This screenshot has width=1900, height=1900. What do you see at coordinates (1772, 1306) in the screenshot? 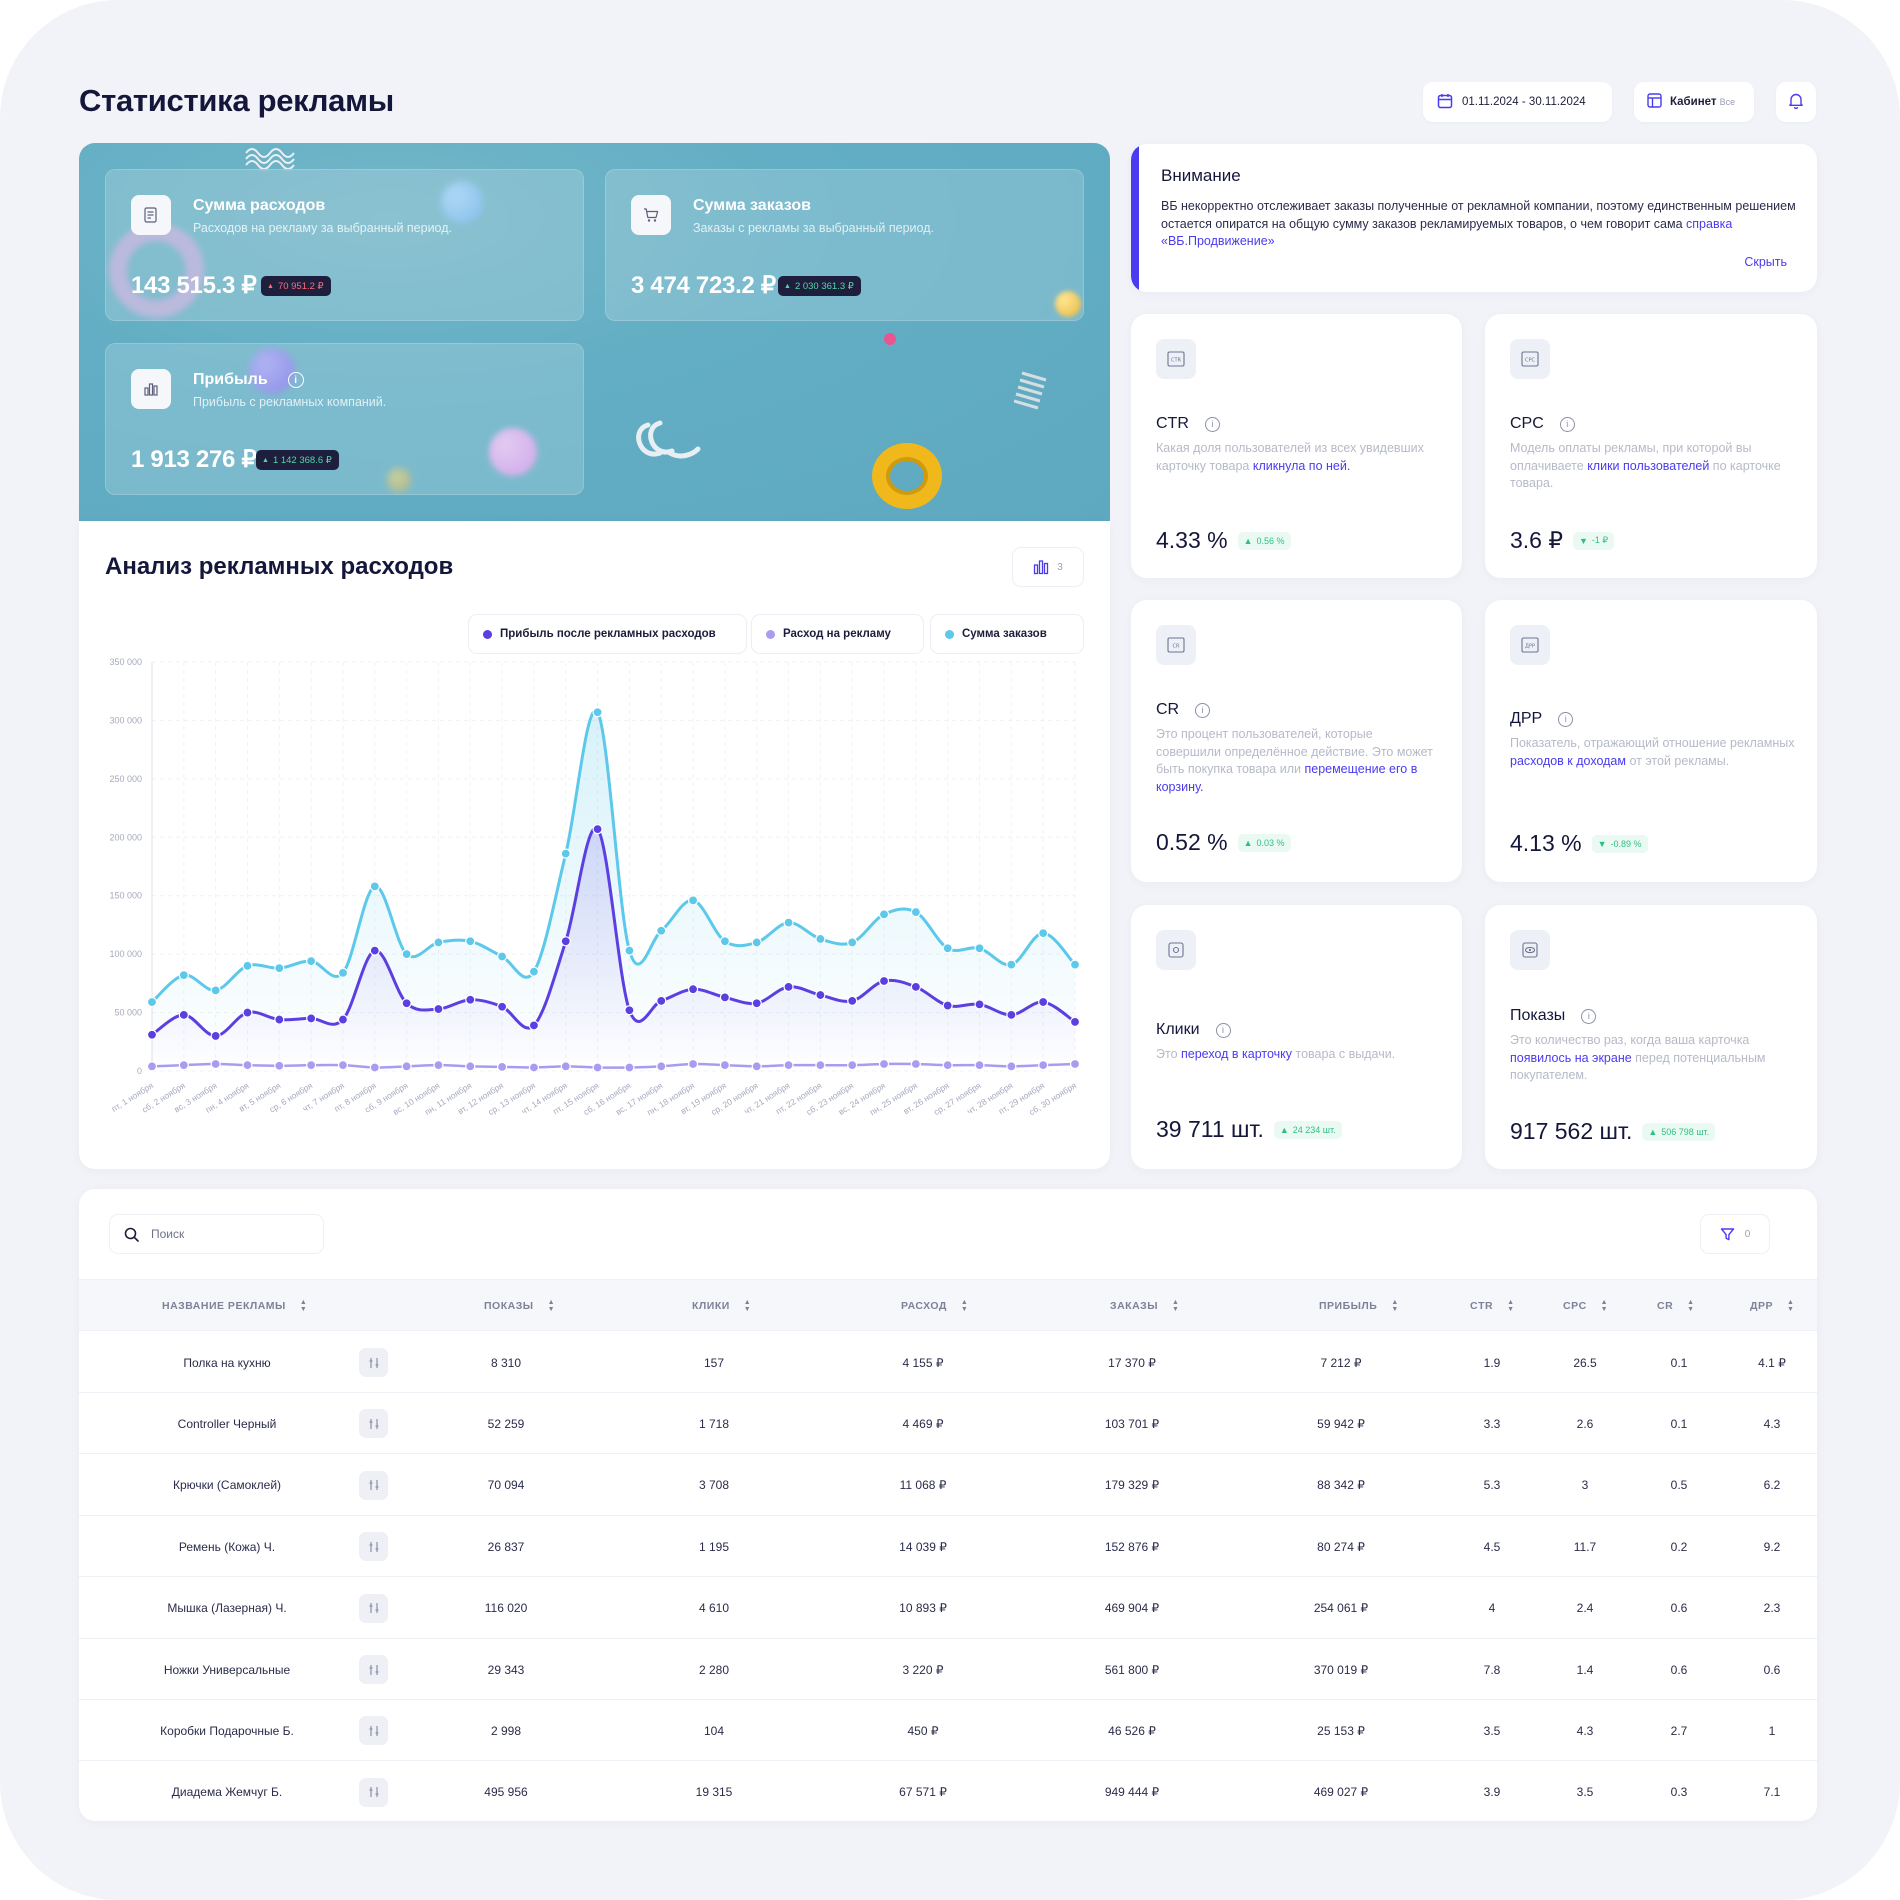
I see `column-header: ДРР ▲ ▼` at bounding box center [1772, 1306].